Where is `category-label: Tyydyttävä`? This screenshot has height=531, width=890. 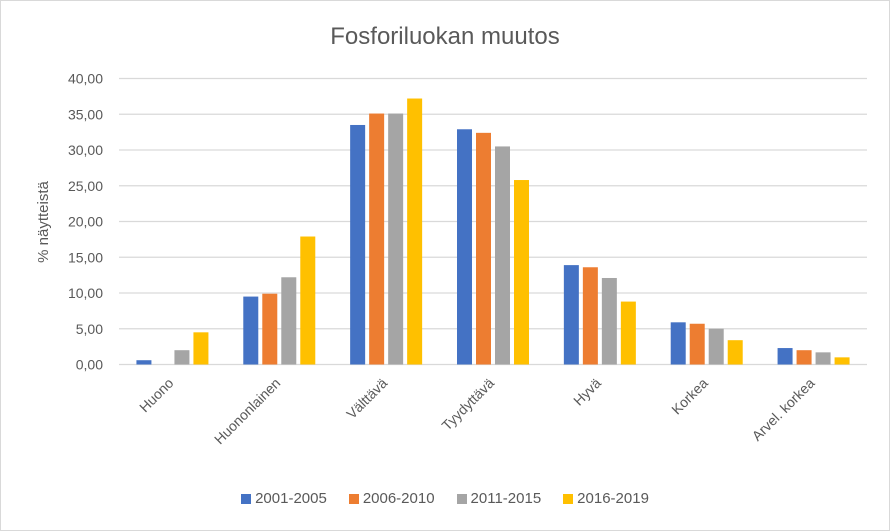
category-label: Tyydyttävä is located at coordinates (467, 404).